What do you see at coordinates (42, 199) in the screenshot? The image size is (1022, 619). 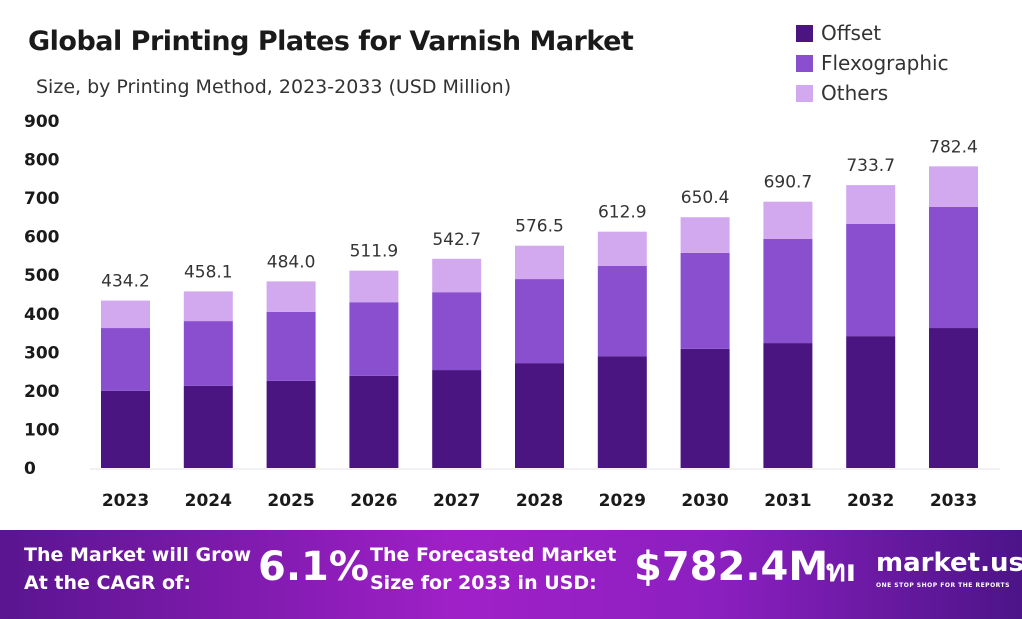 I see `y-tick-label: 700` at bounding box center [42, 199].